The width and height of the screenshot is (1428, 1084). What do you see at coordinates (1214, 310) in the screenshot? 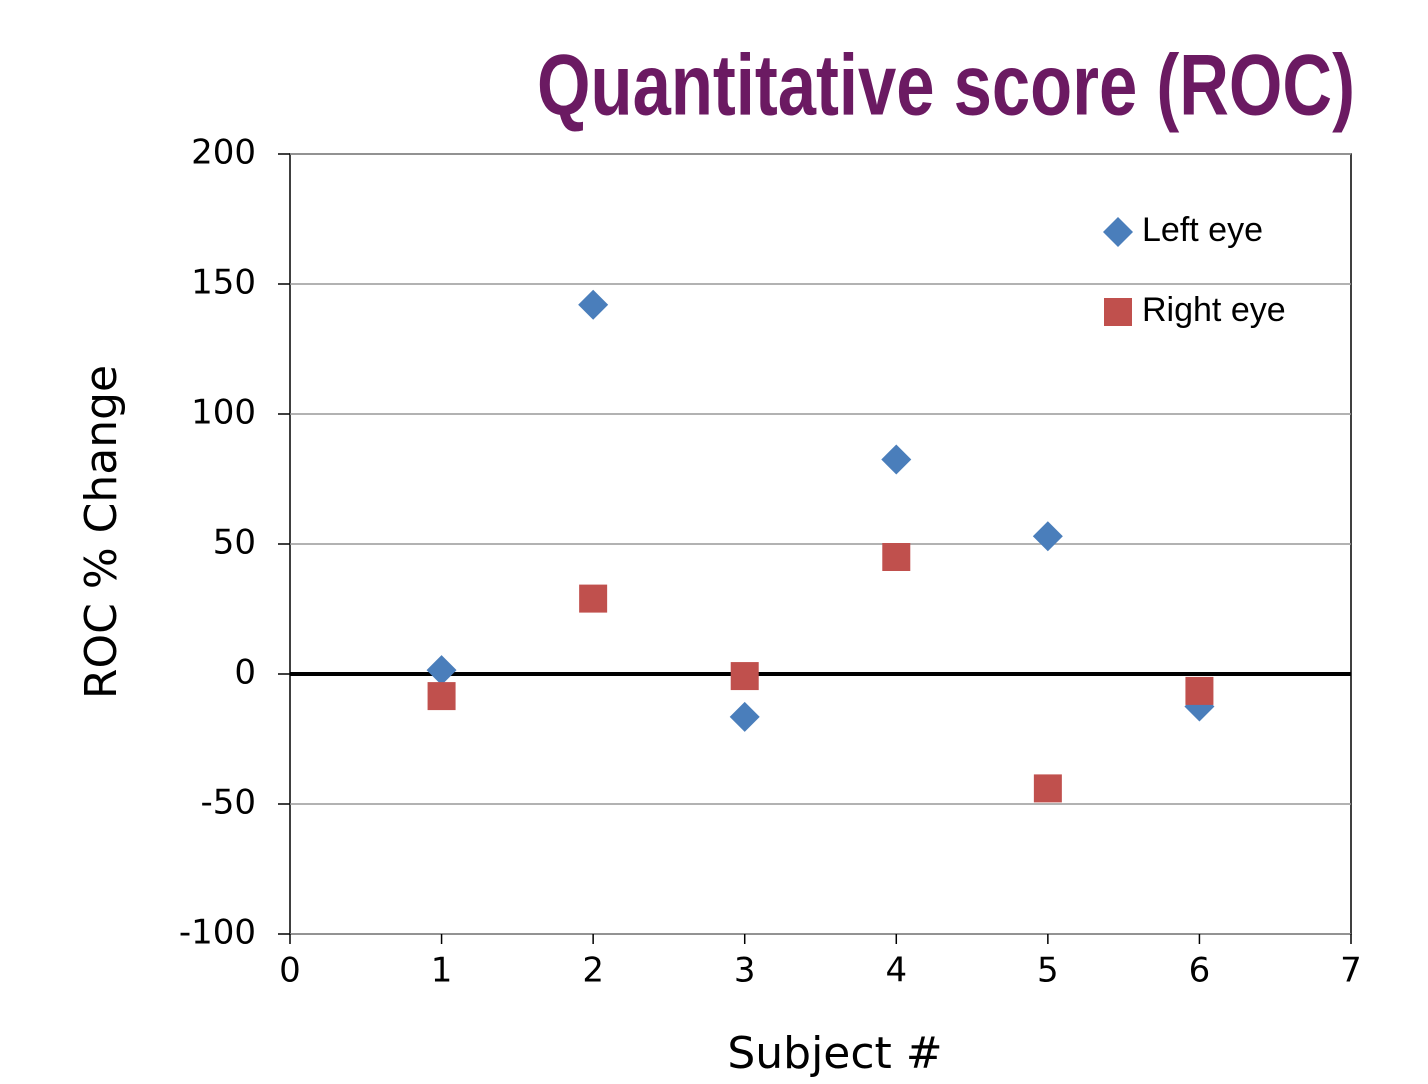
I see `legend-label: Right eye` at bounding box center [1214, 310].